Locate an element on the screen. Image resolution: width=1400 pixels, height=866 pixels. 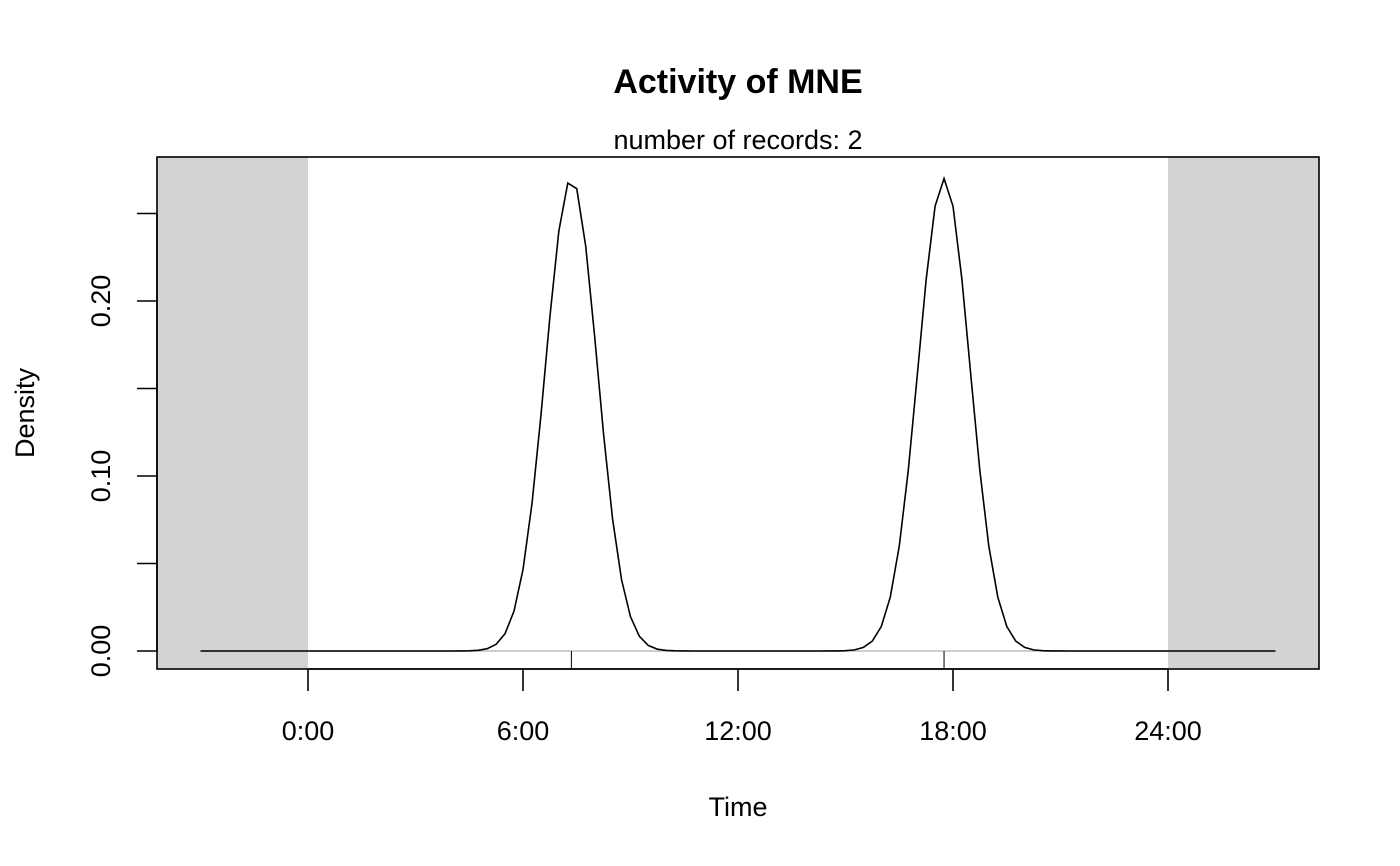
x-tick-label-3: 18:00 is located at coordinates (953, 731).